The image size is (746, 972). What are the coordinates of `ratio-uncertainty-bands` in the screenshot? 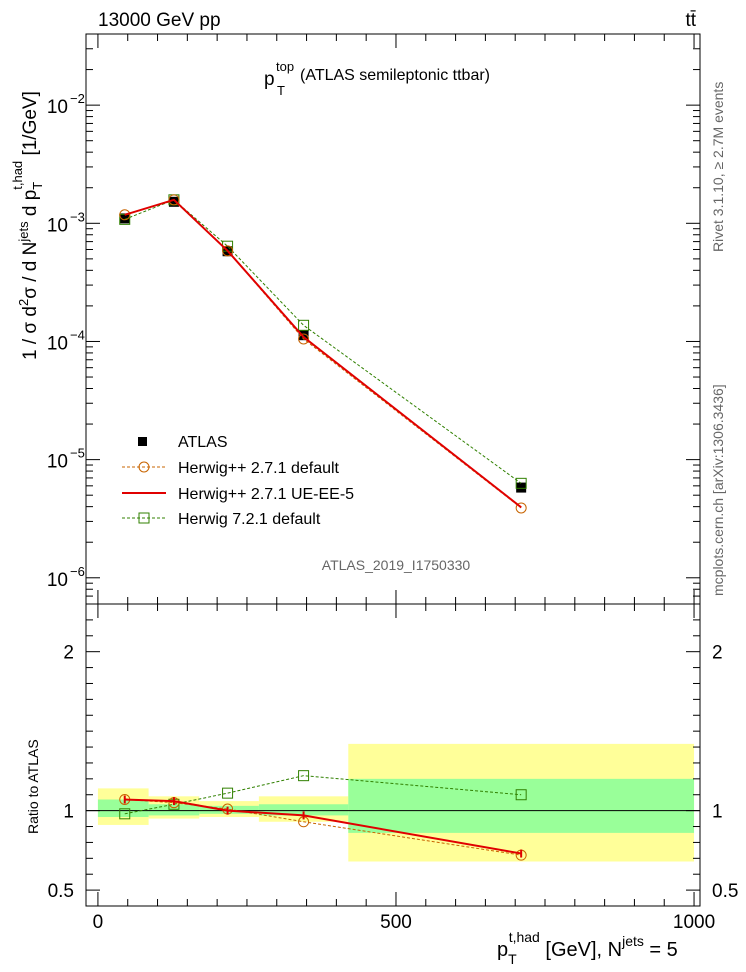 It's located at (396, 802).